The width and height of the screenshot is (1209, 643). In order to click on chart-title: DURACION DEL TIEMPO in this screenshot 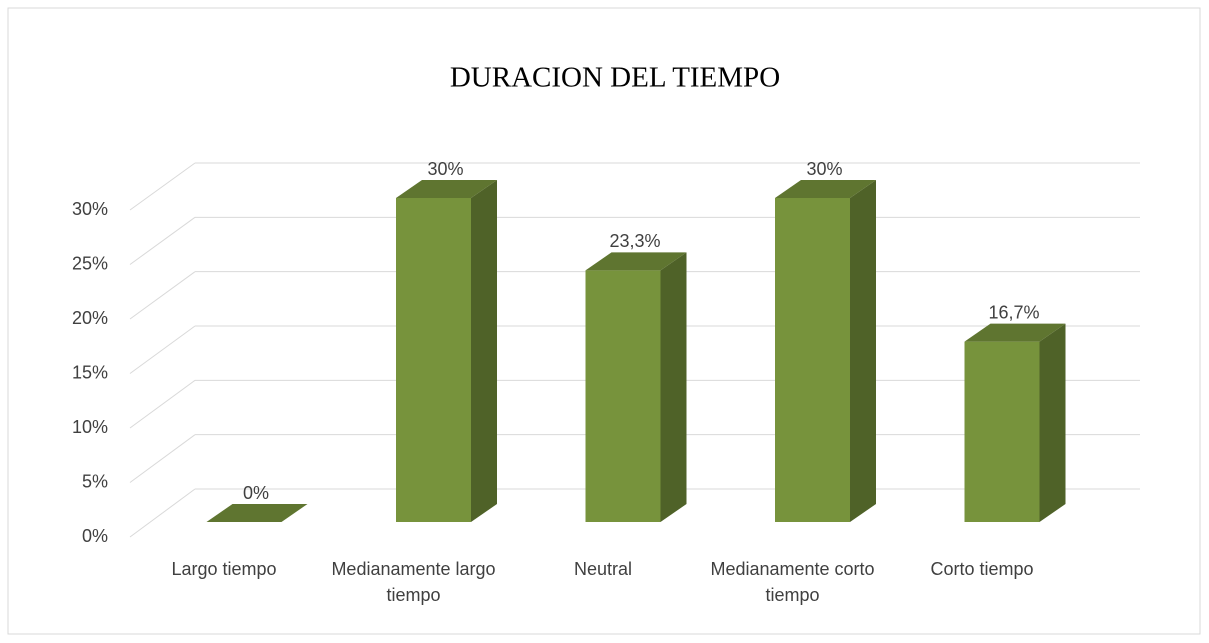, I will do `click(615, 78)`.